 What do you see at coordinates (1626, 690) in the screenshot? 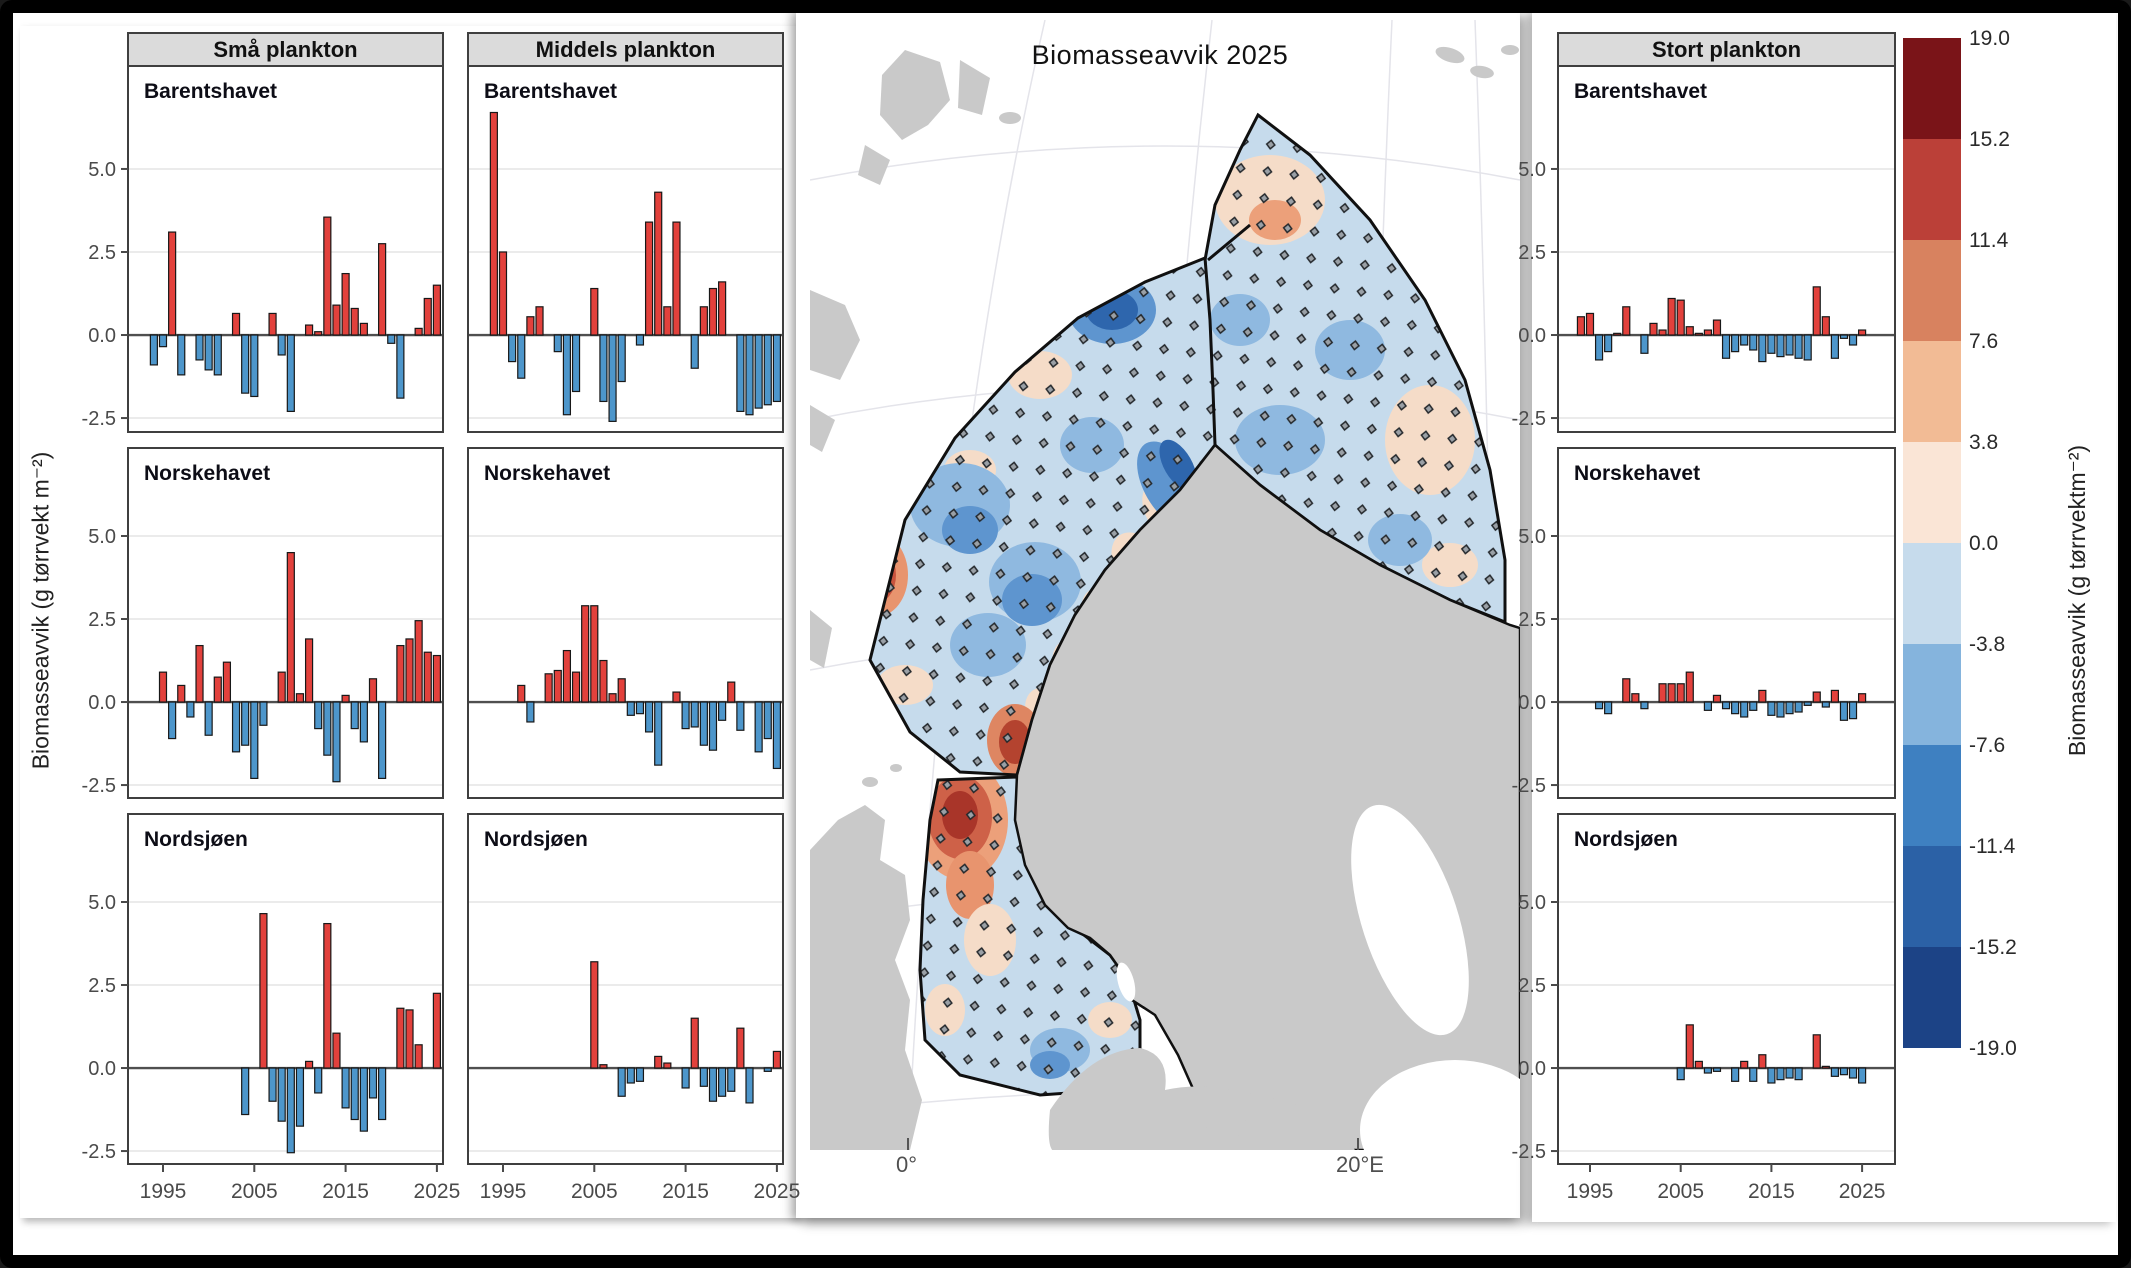
I see `bar-stort-norskehavet-1999` at bounding box center [1626, 690].